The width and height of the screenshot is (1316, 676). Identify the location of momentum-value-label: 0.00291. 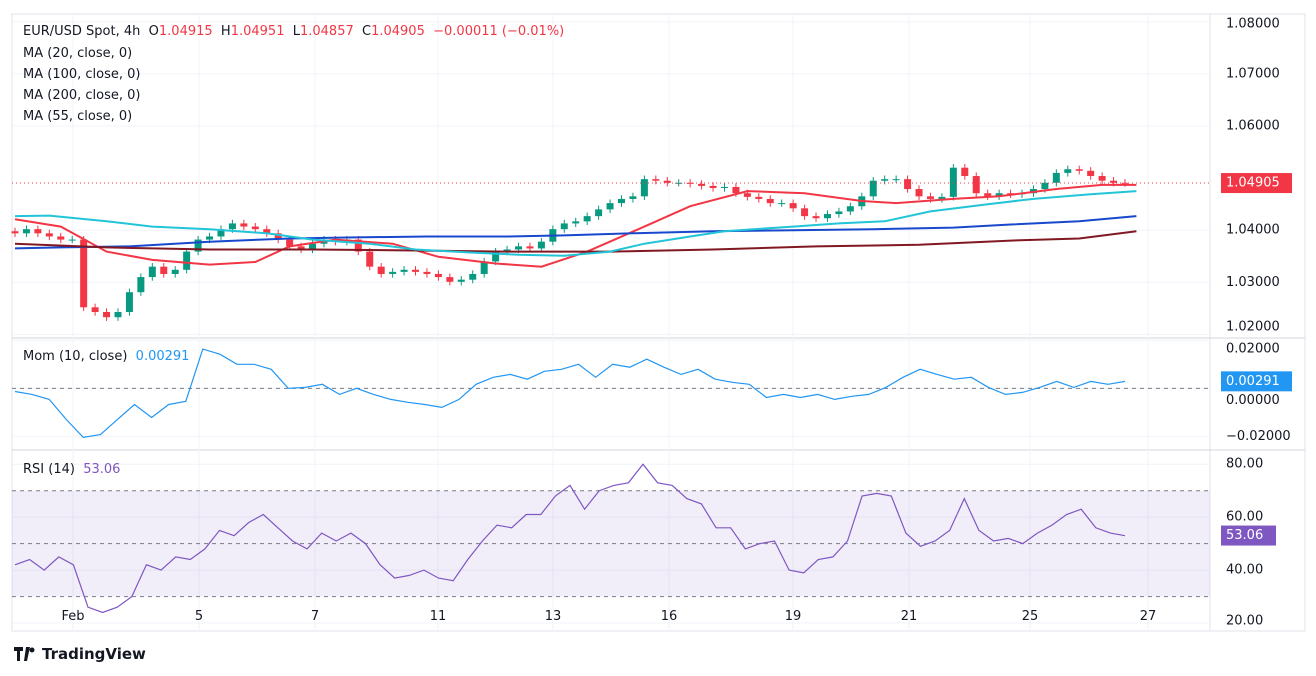
(1253, 381).